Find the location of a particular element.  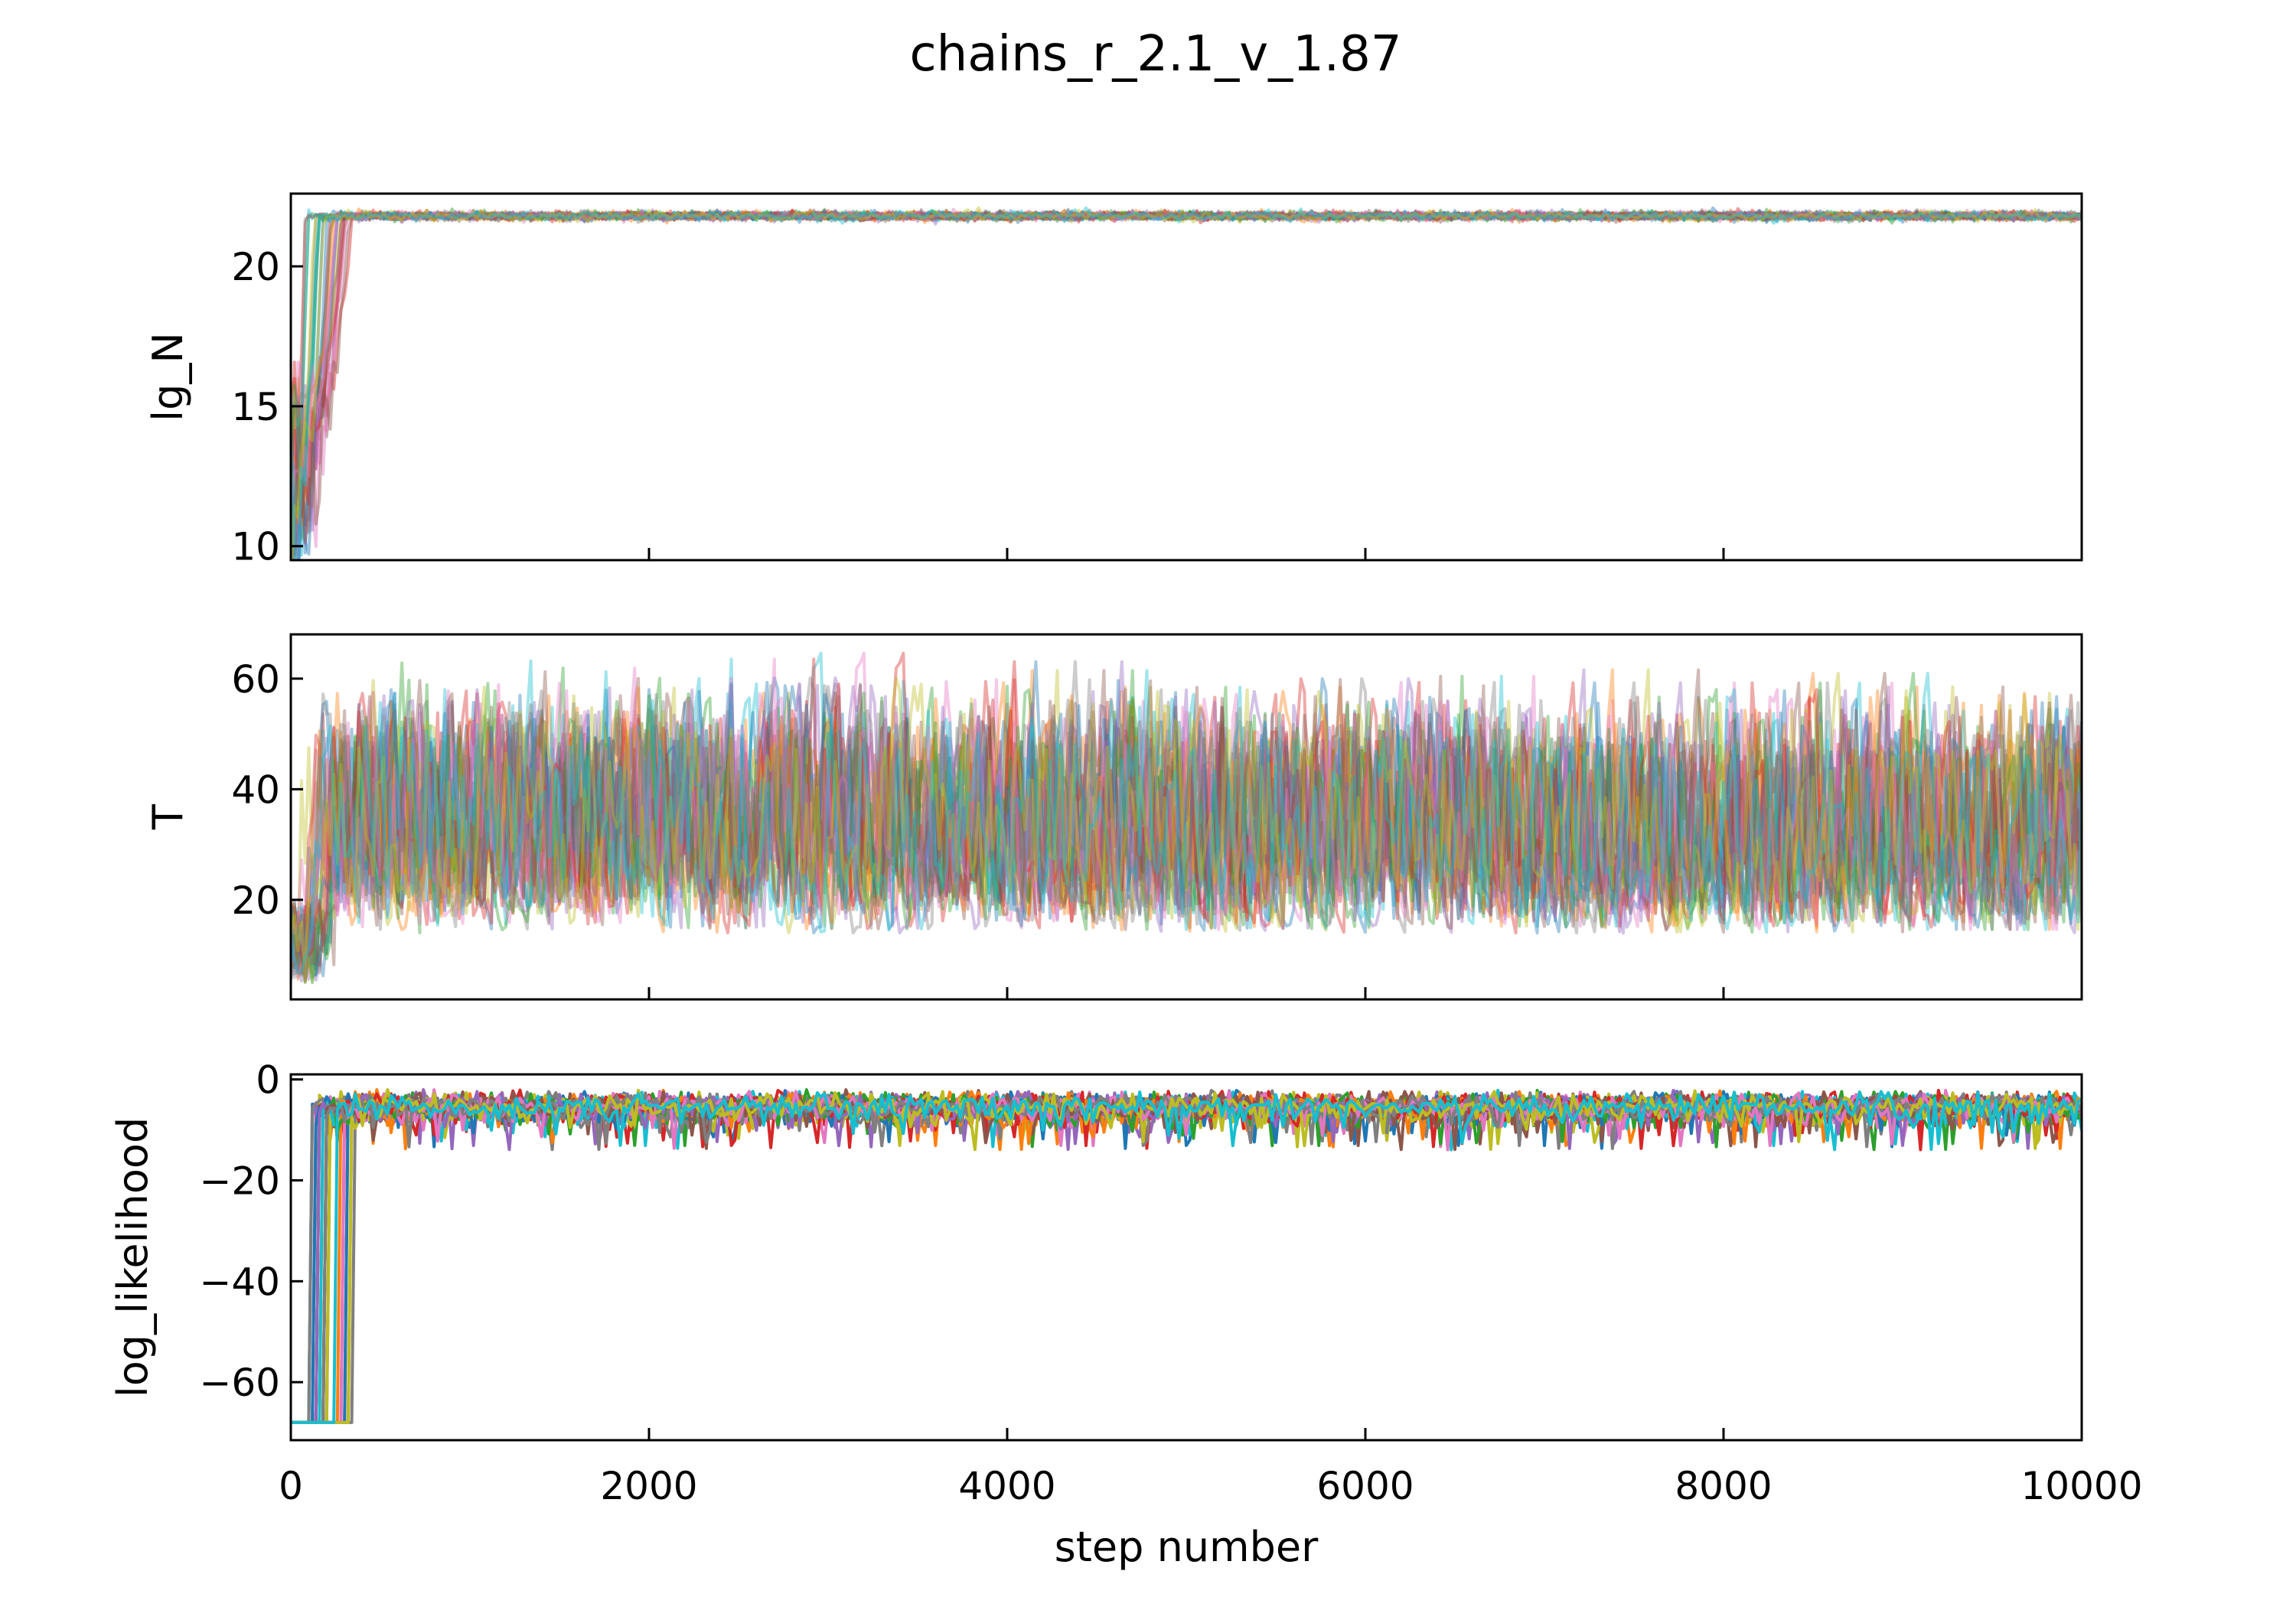

x-tick-label: 6000 is located at coordinates (1365, 1486).